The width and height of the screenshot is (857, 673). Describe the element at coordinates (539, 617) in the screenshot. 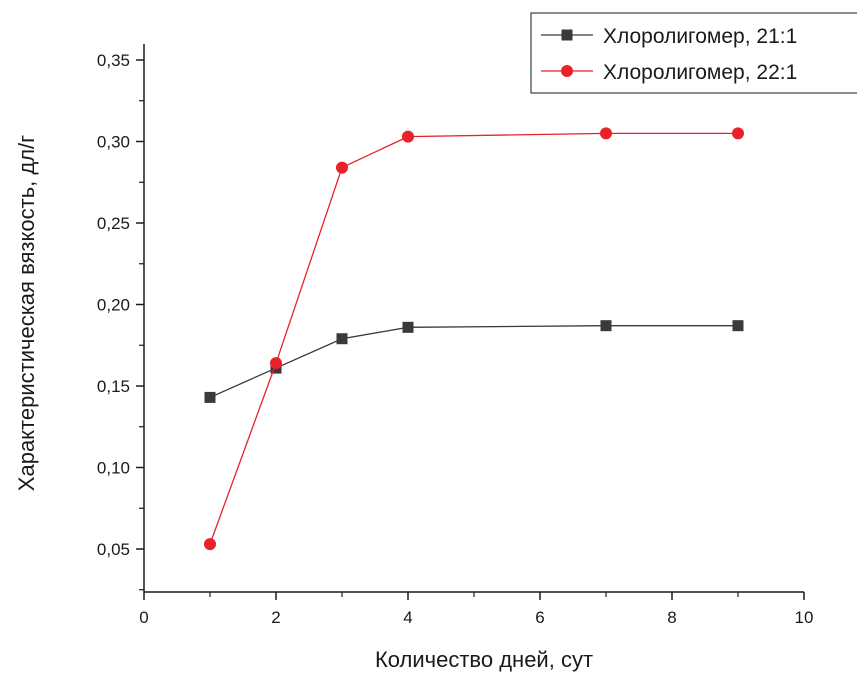

I see `x-tick-label: 6` at that location.